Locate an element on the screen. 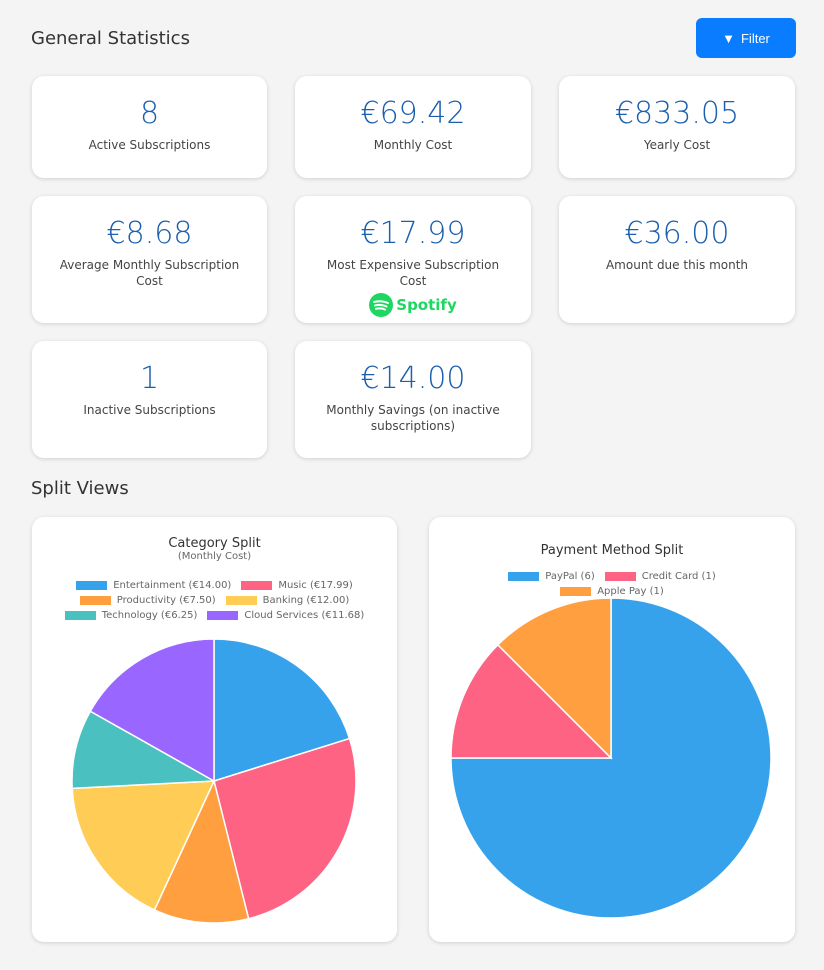 This screenshot has width=824, height=970. legend-item: Banking (€12.00) is located at coordinates (287, 600).